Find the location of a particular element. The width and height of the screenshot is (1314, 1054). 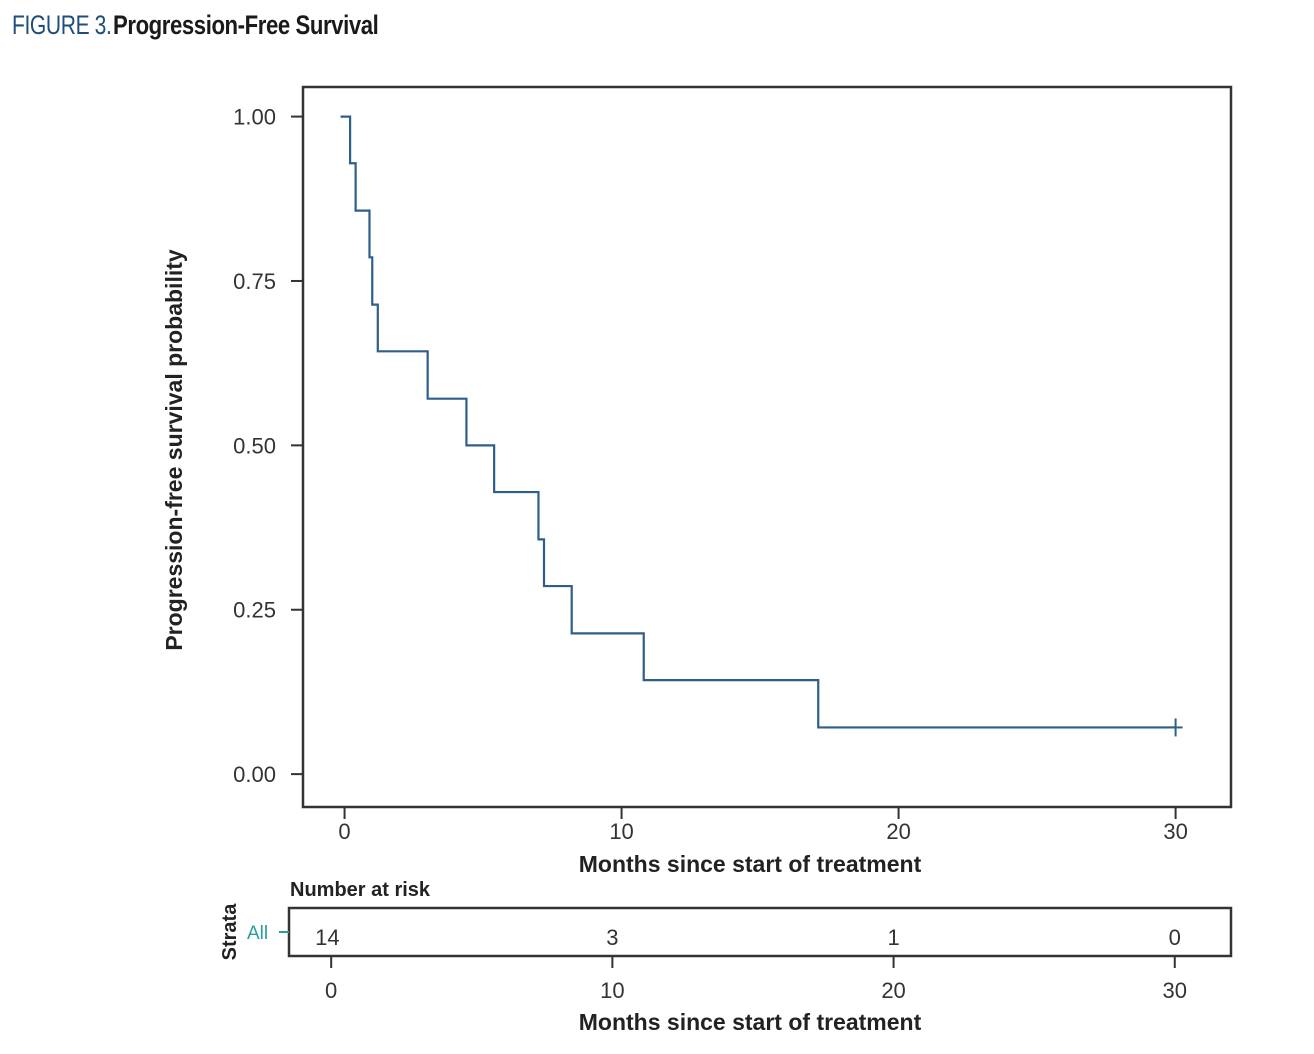

risk-x-tick-label: 30 is located at coordinates (1175, 990).